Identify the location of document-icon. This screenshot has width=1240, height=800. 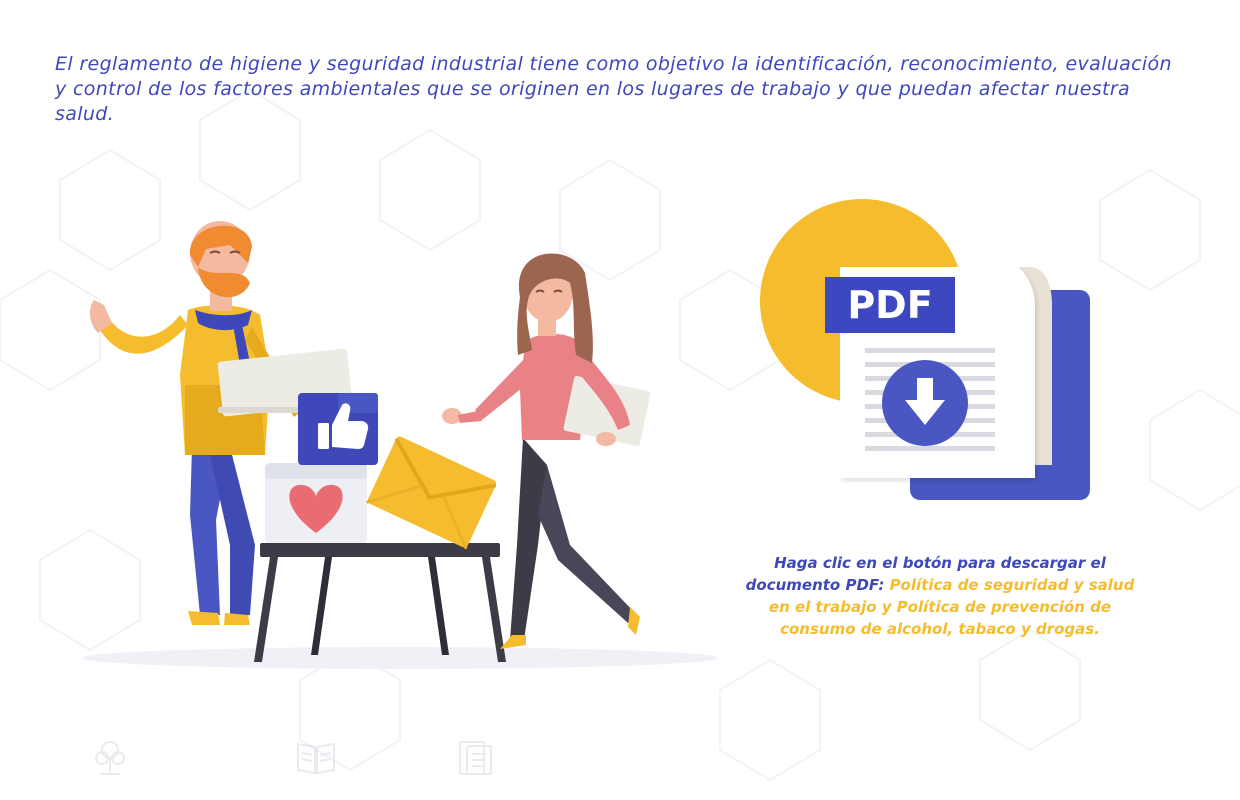
(475, 758).